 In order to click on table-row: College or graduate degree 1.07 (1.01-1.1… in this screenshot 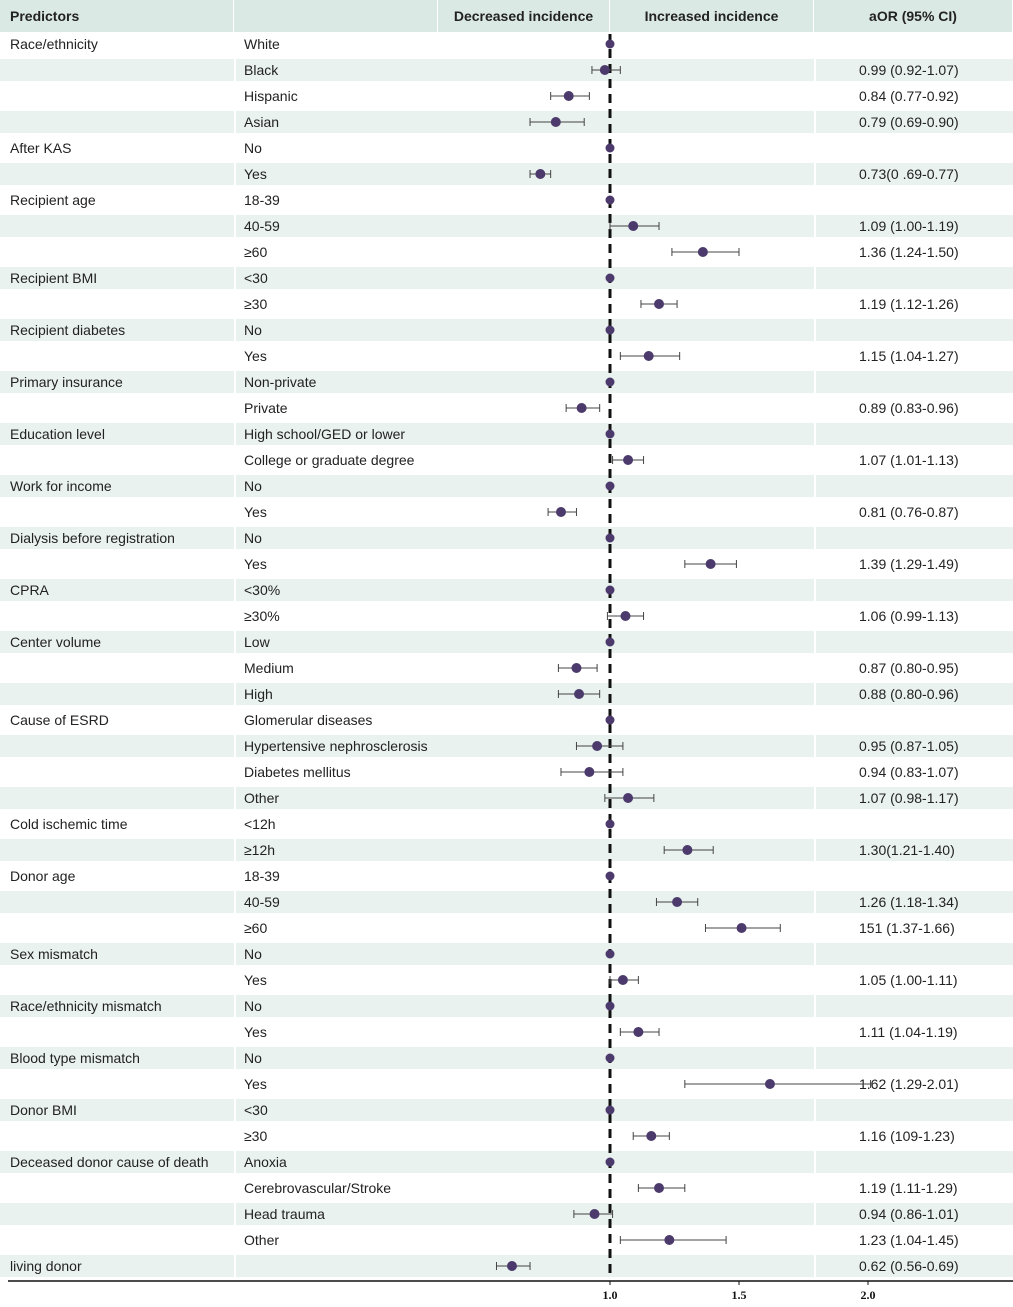, I will do `click(506, 460)`.